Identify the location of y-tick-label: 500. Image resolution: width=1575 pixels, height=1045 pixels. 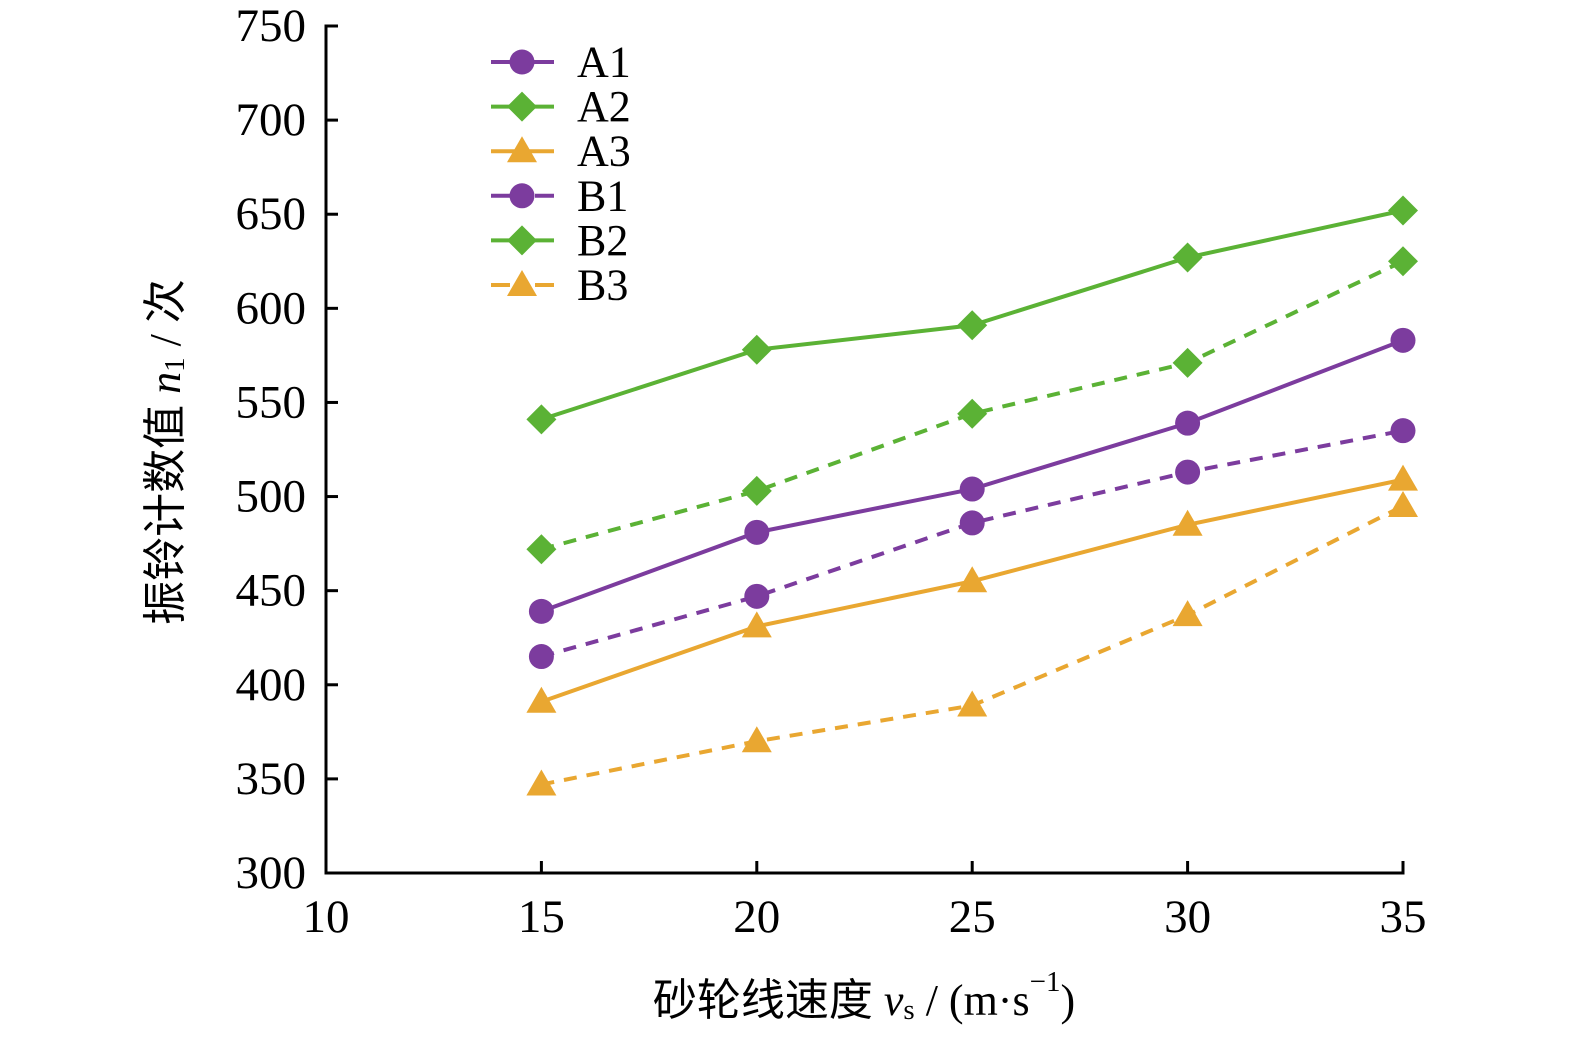
(271, 497).